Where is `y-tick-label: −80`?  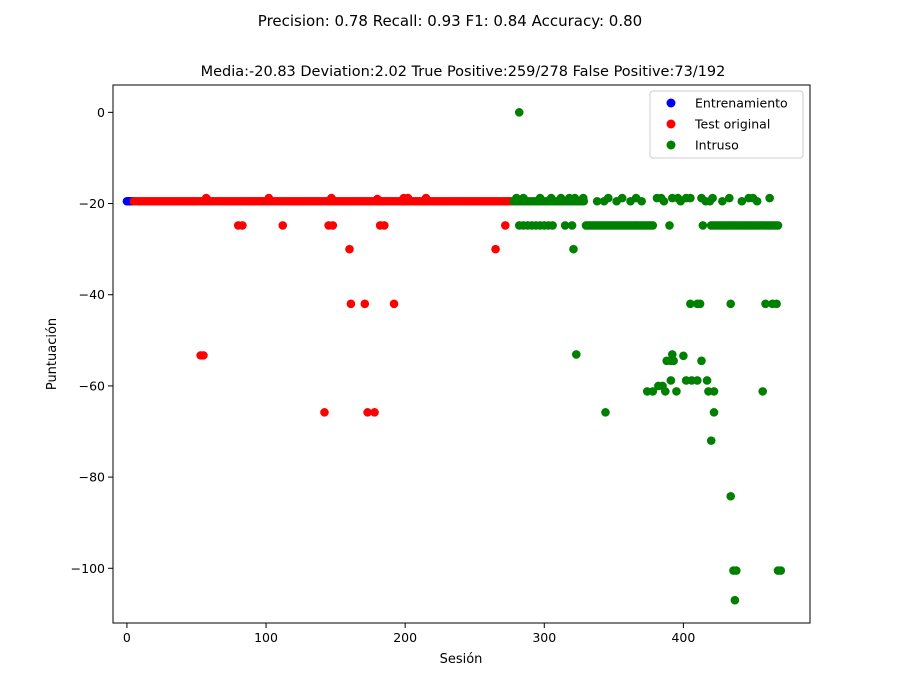
y-tick-label: −80 is located at coordinates (92, 477).